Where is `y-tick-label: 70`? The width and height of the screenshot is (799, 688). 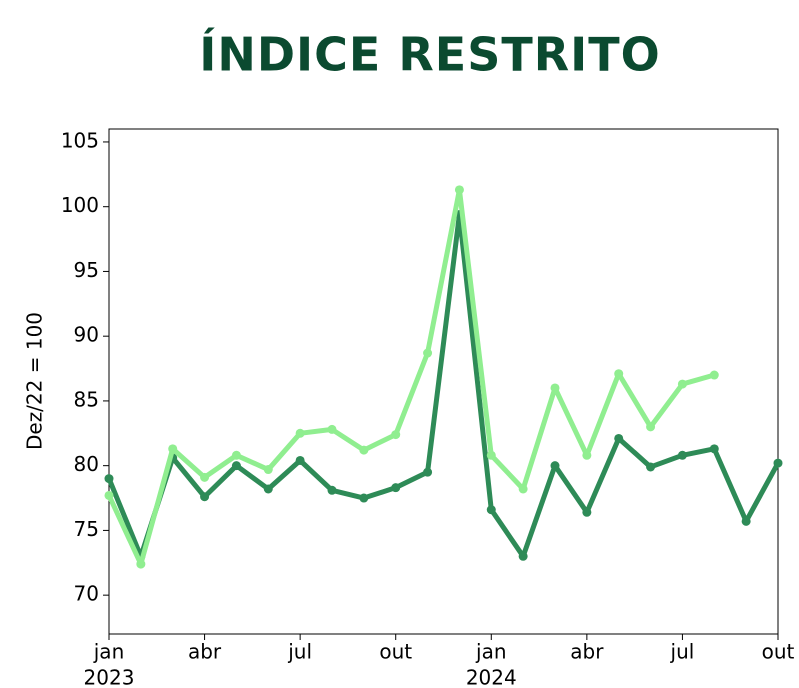 y-tick-label: 70 is located at coordinates (86, 594).